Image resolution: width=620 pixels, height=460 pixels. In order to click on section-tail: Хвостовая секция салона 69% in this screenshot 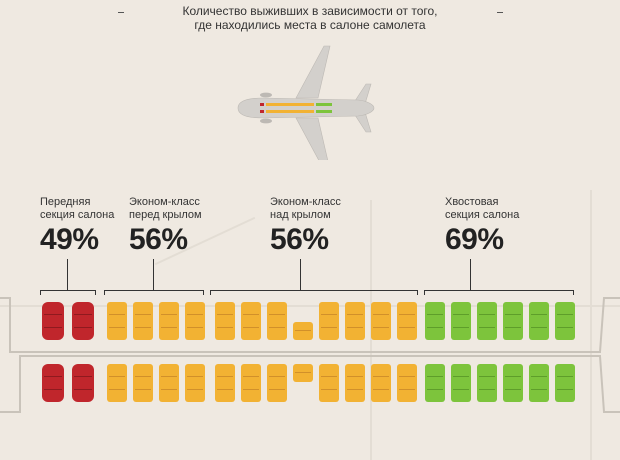, I will do `click(482, 226)`.